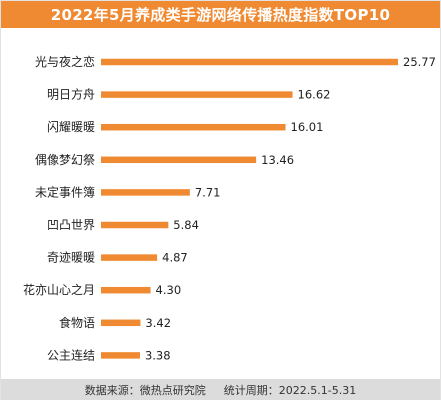  What do you see at coordinates (220, 389) in the screenshot?
I see `footer: 数据来源：微热点研究院 统计周期：2022.5.1-5.31` at bounding box center [220, 389].